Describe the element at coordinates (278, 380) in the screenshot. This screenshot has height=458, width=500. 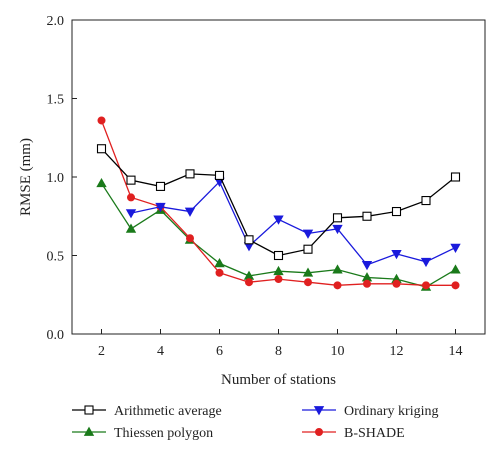
I see `x-axis-title: Number of stations` at that location.